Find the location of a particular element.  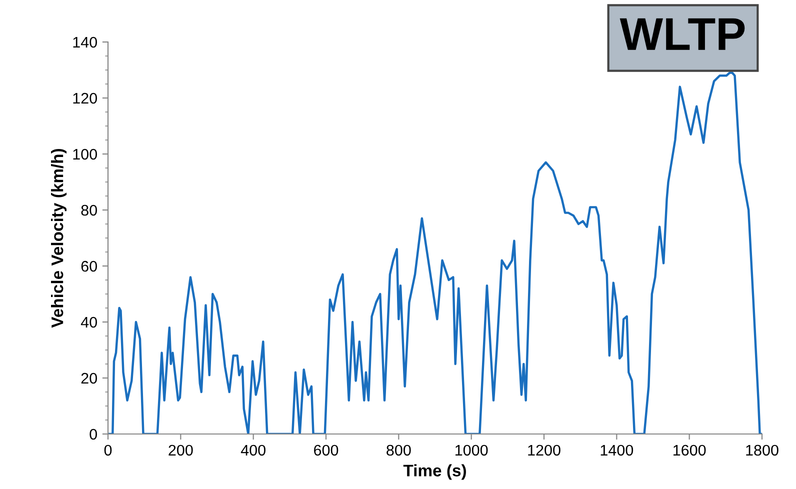

x-tick-label: 400 is located at coordinates (253, 450).